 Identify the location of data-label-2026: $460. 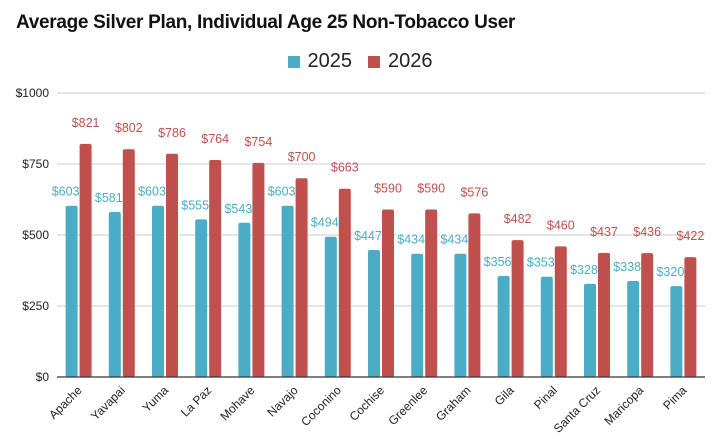
(561, 225).